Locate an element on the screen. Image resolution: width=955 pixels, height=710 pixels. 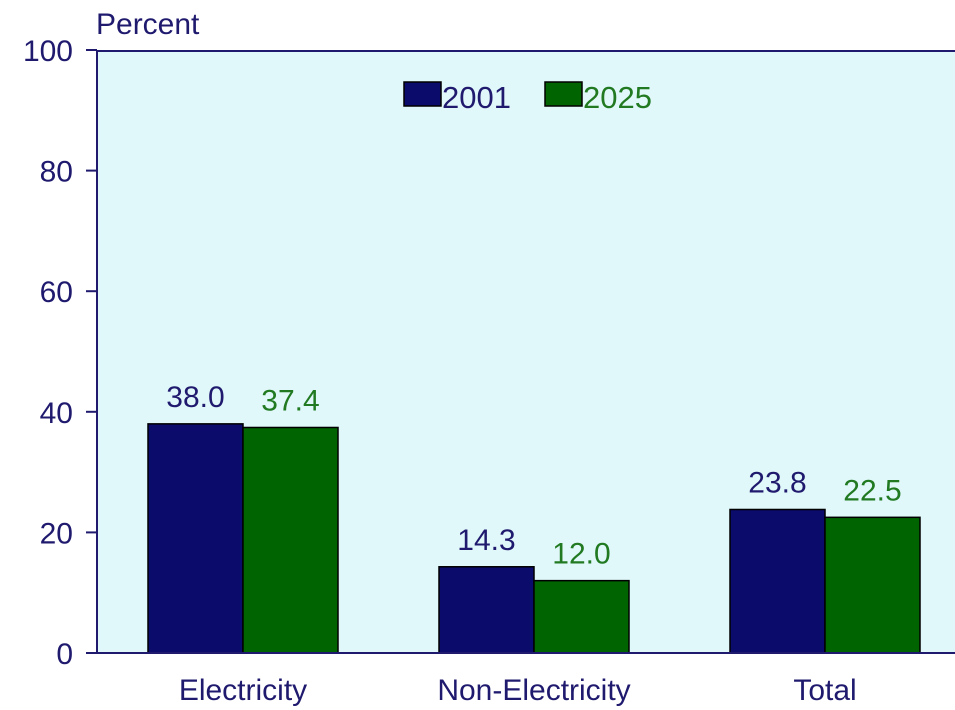
bar-2025-non-electricity is located at coordinates (581, 616).